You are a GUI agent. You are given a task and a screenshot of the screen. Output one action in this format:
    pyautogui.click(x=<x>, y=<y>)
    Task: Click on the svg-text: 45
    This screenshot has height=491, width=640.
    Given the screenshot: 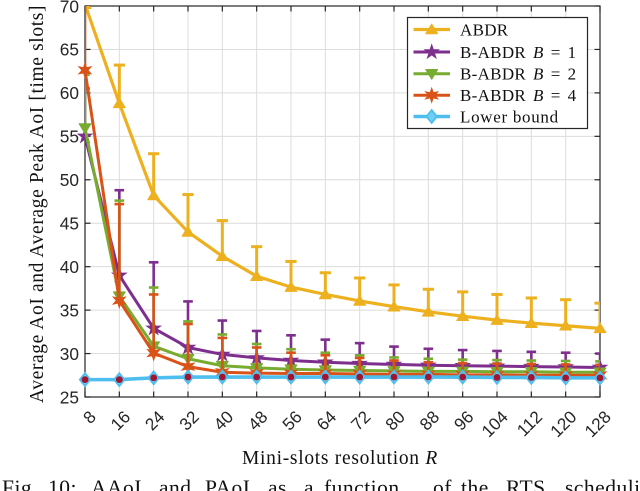 What is the action you would take?
    pyautogui.click(x=69, y=224)
    